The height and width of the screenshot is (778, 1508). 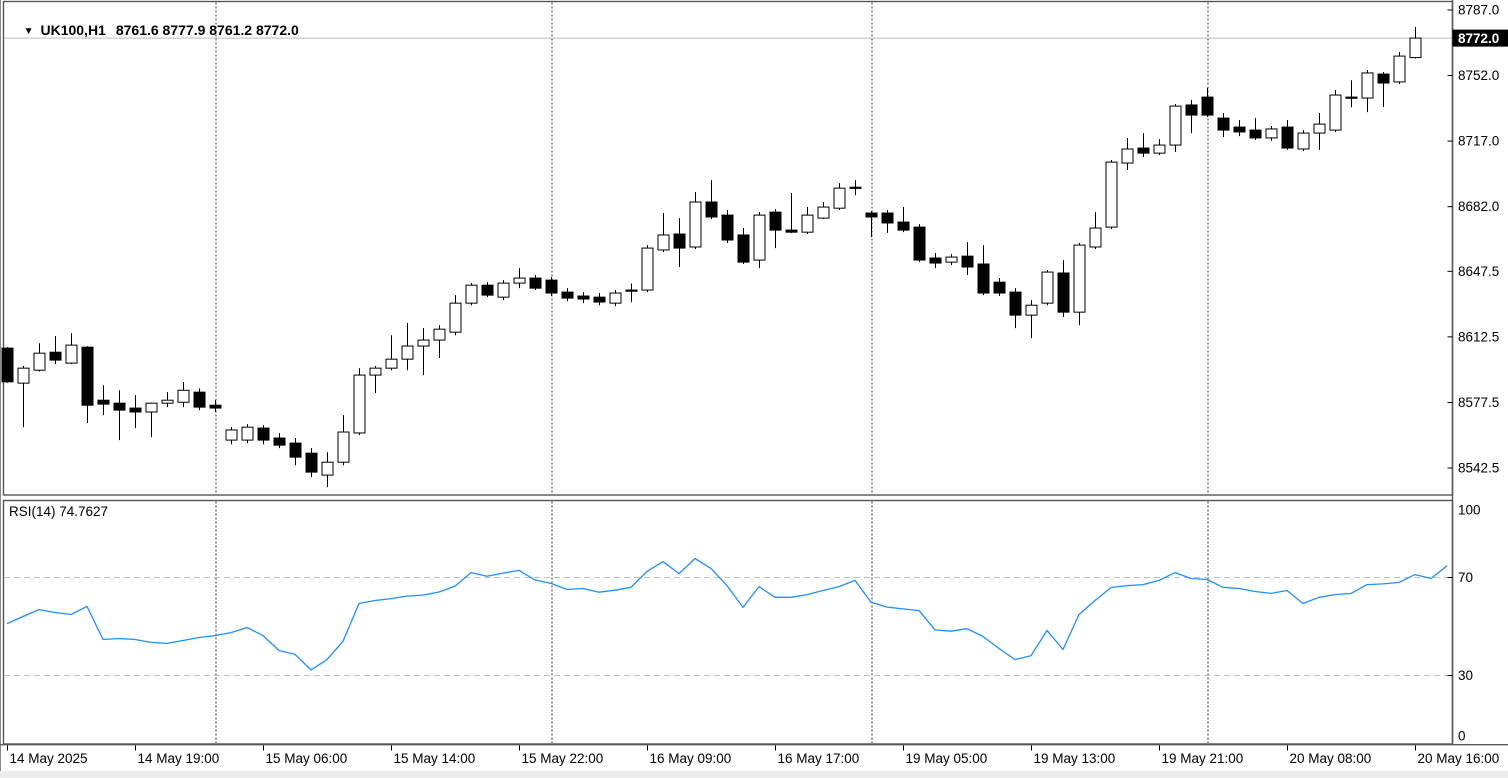 What do you see at coordinates (754, 774) in the screenshot?
I see `window-bottom-edge` at bounding box center [754, 774].